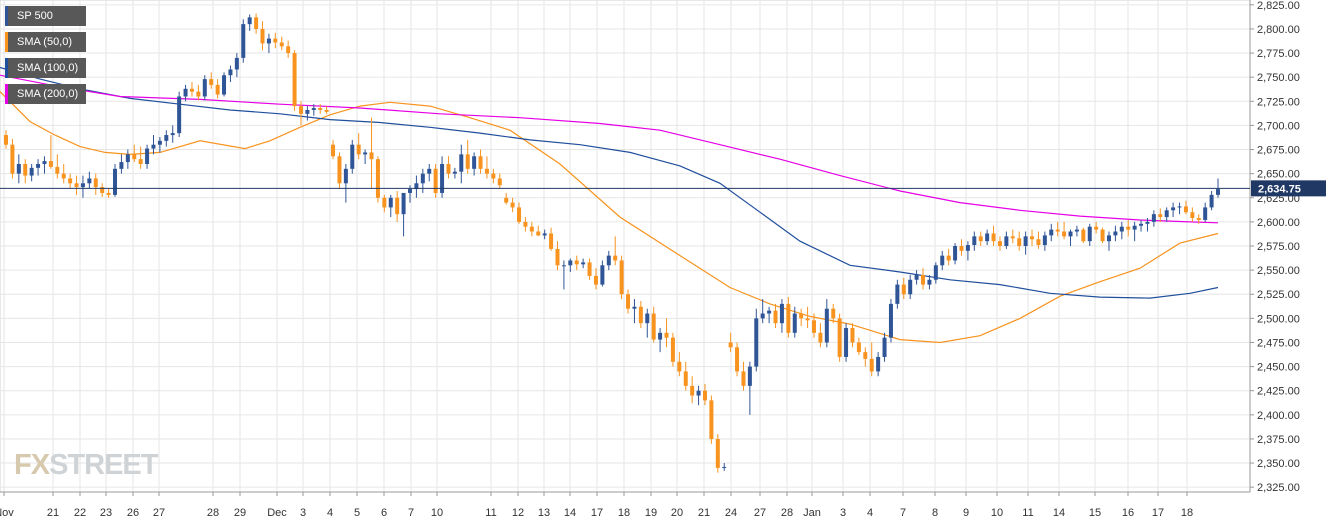  What do you see at coordinates (80, 513) in the screenshot?
I see `x-tick-label: 22` at bounding box center [80, 513].